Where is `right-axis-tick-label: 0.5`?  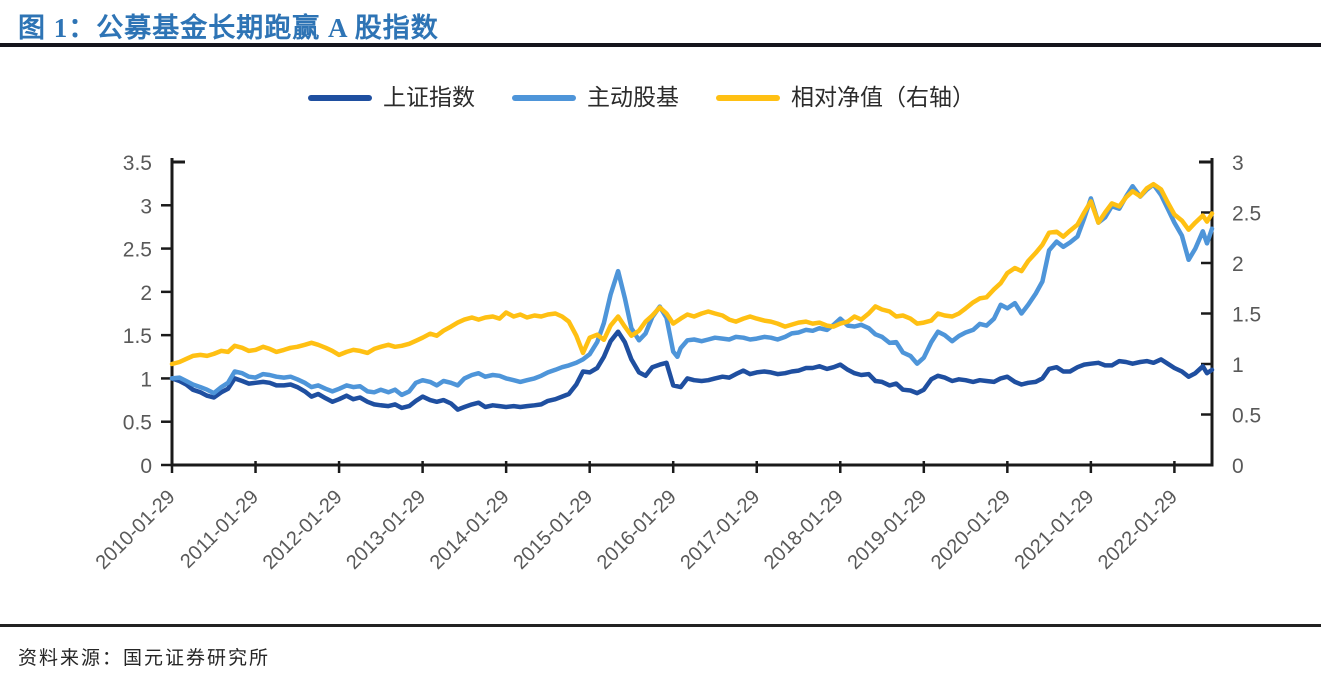
right-axis-tick-label: 0.5 is located at coordinates (1246, 416).